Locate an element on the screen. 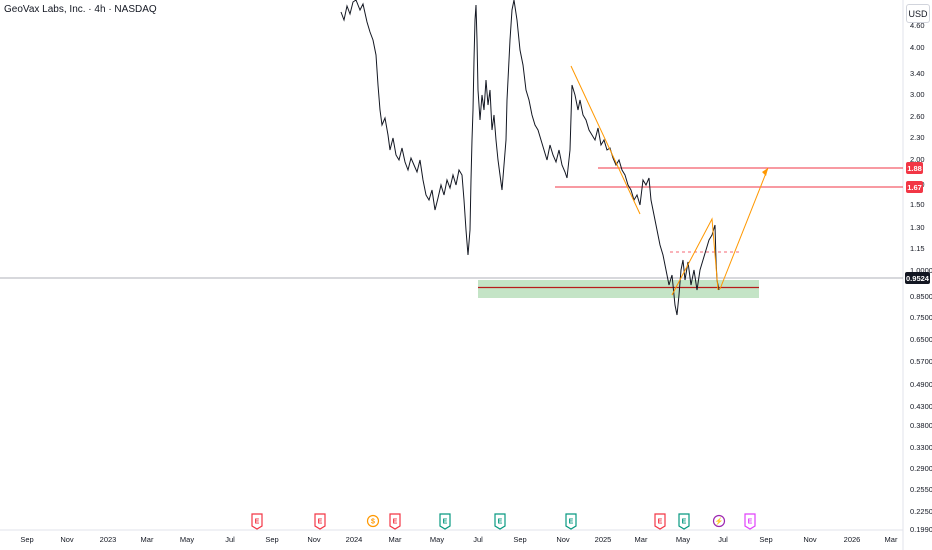 The image size is (932, 550). price-tick-label: 0.6500 is located at coordinates (921, 339).